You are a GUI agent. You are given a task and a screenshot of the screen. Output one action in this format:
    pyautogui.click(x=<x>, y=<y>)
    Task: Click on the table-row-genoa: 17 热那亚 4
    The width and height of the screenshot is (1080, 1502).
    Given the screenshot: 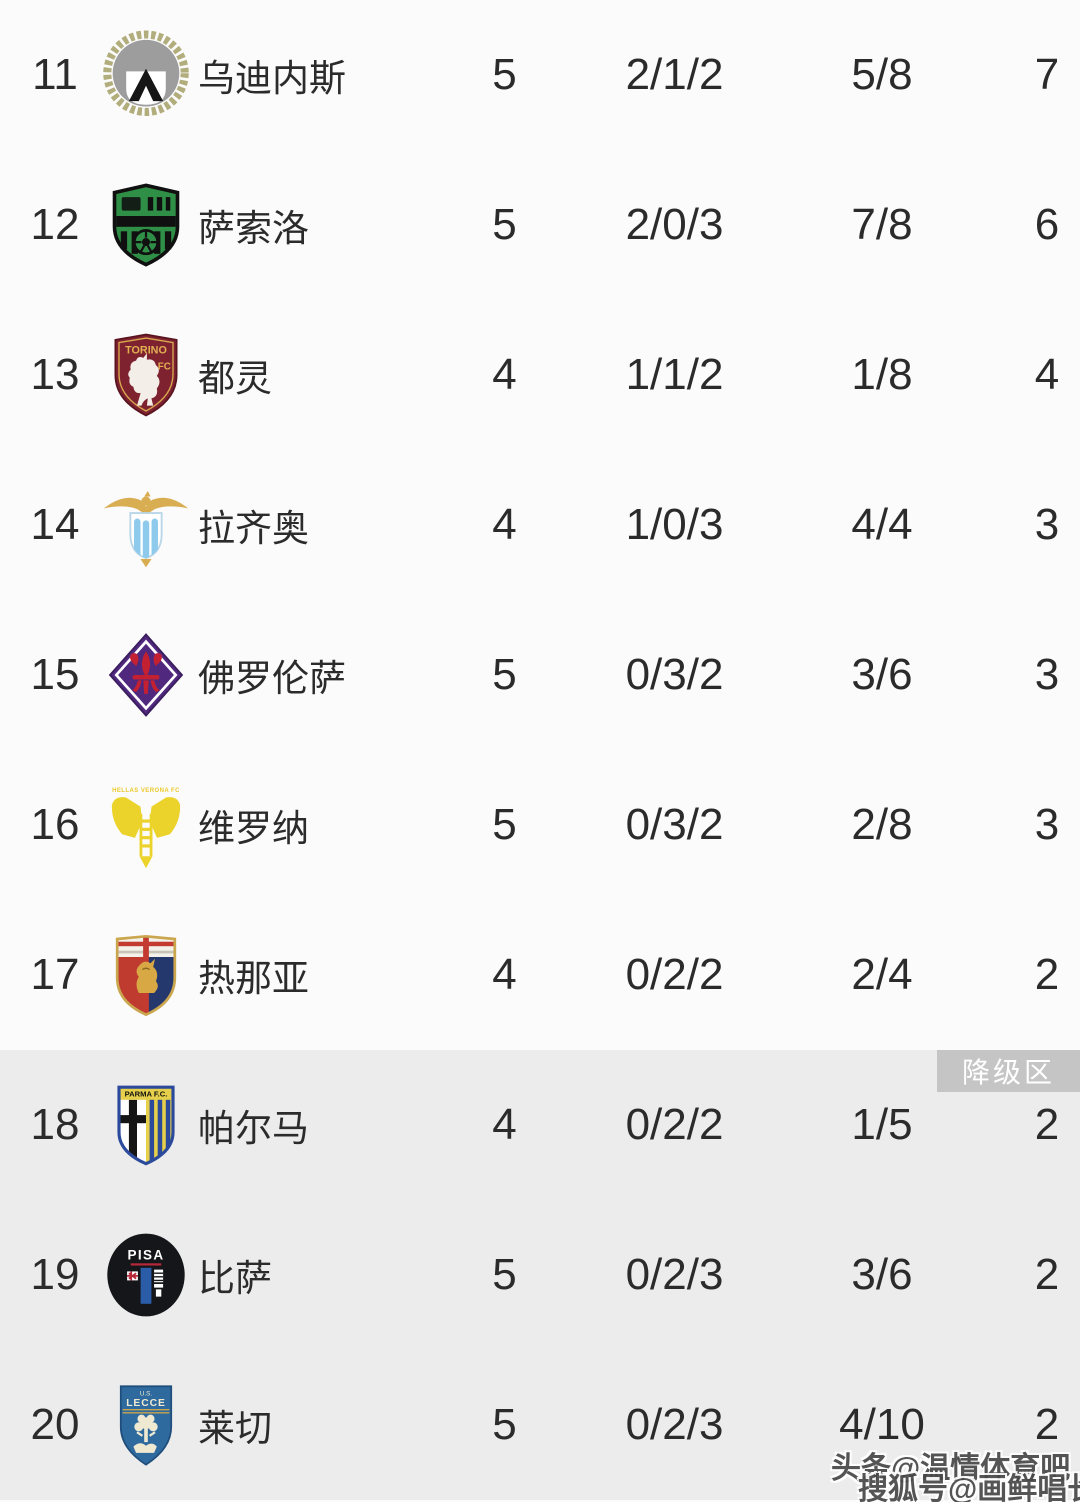 What is the action you would take?
    pyautogui.click(x=540, y=975)
    